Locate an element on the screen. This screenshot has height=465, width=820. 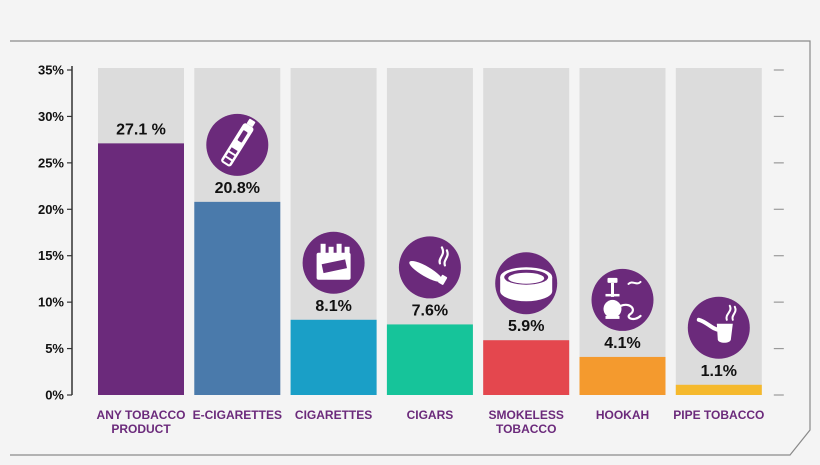
category-label: SMOKELESS is located at coordinates (526, 415).